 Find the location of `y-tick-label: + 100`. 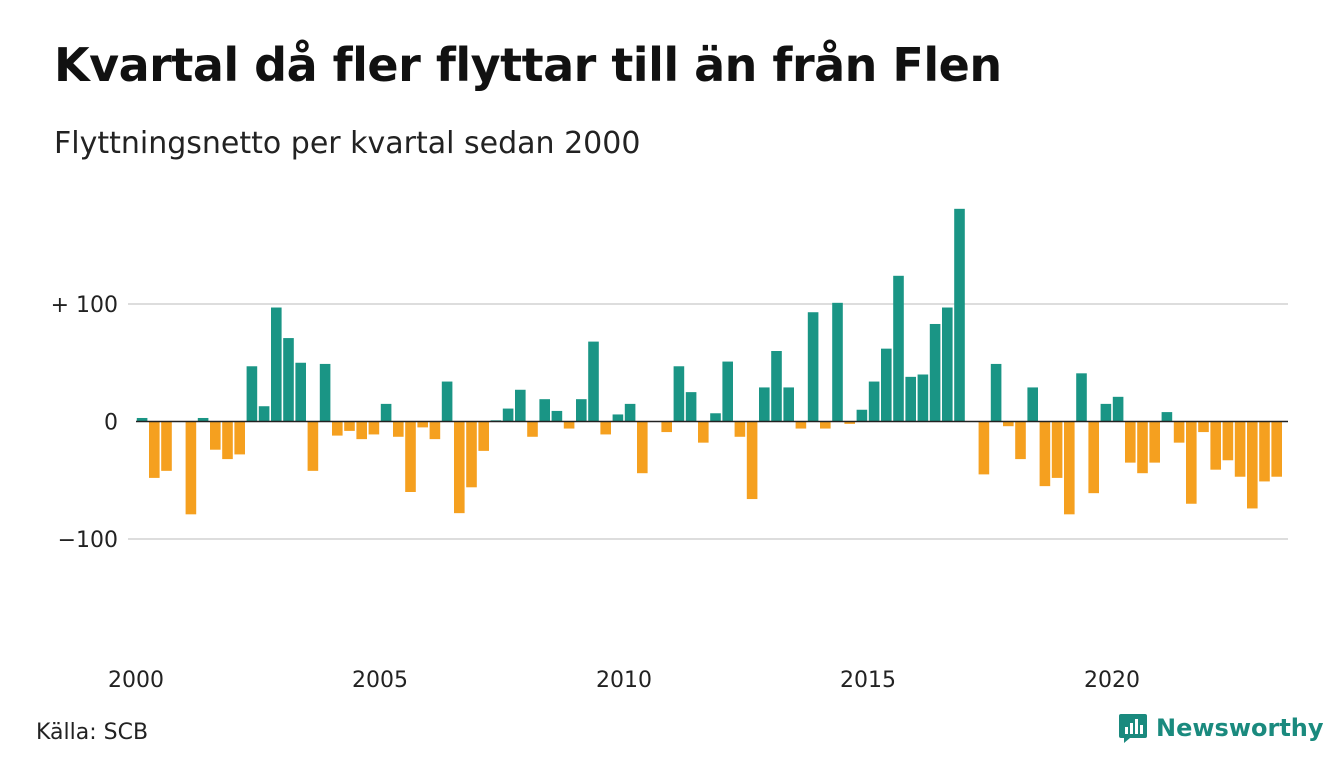

y-tick-label: + 100 is located at coordinates (84, 305).